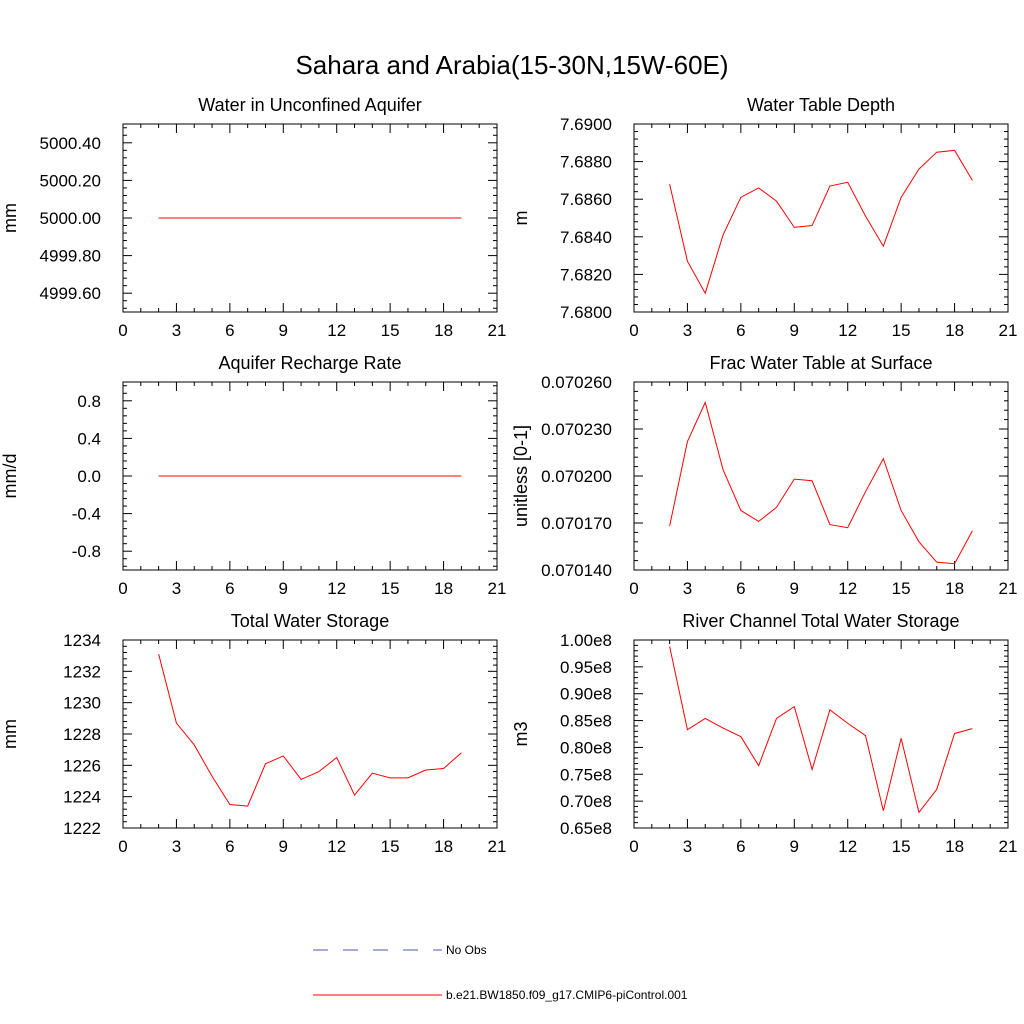  I want to click on y-tick-label: 5000.00, so click(70, 218).